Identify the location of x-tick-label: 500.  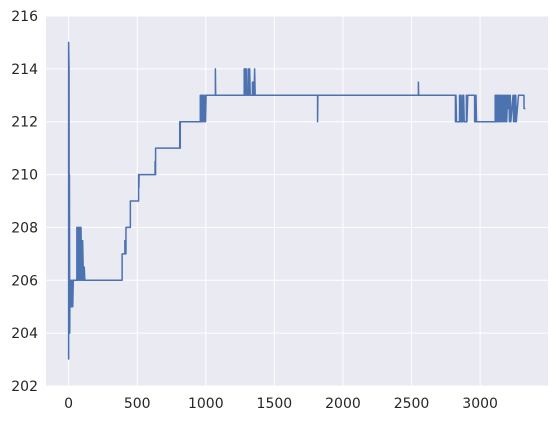
(137, 404).